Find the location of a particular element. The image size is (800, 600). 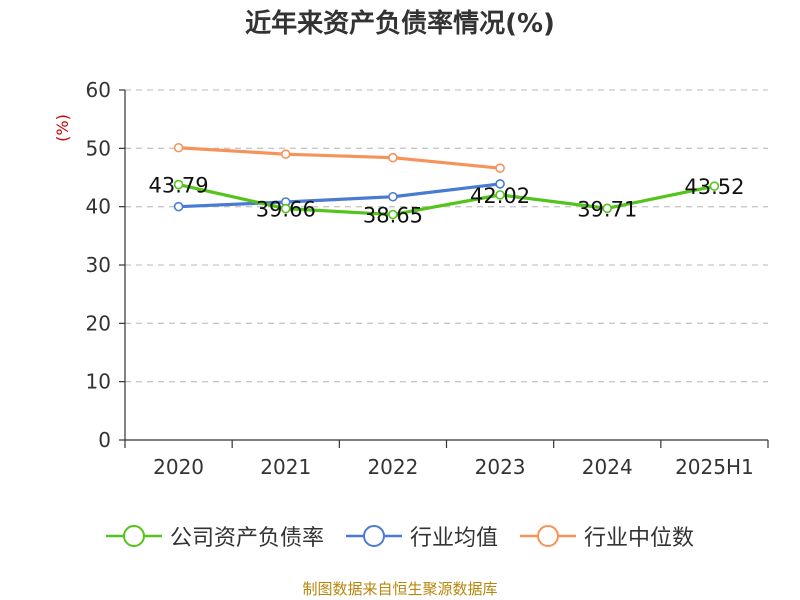

source-note: 制图数据来自恒生聚源数据库 is located at coordinates (400, 589).